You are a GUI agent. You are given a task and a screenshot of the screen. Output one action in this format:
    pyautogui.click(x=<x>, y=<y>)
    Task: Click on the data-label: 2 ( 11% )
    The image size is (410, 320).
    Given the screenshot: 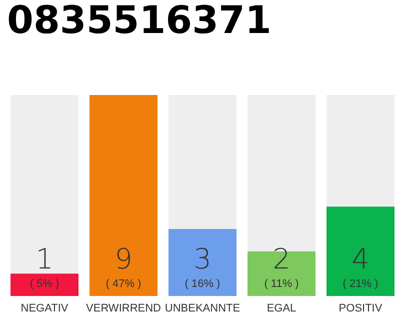 What is the action you would take?
    pyautogui.click(x=281, y=266)
    